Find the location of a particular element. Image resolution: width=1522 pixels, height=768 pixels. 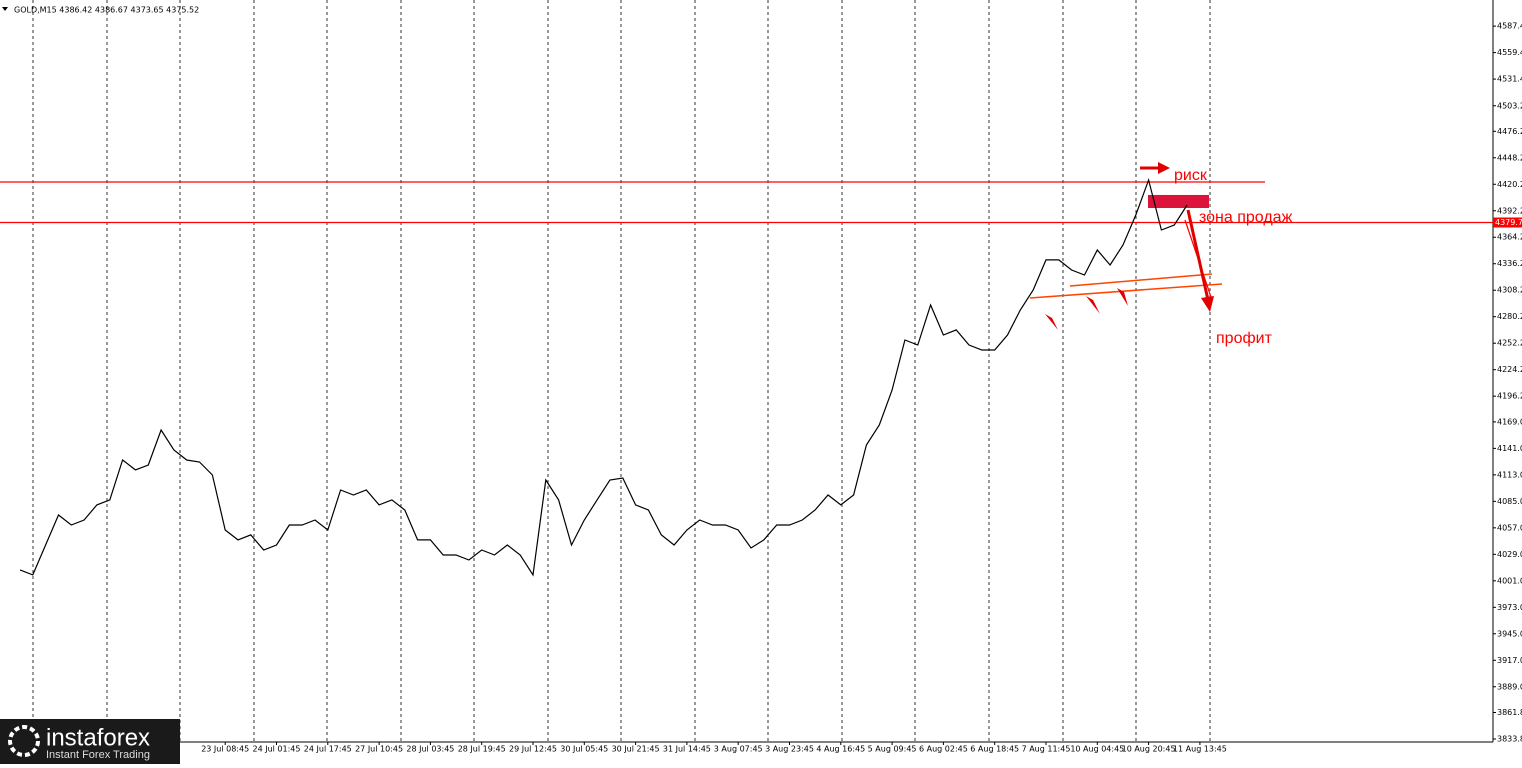

x-tick-label: 28 Jul 03:45 is located at coordinates (430, 749).